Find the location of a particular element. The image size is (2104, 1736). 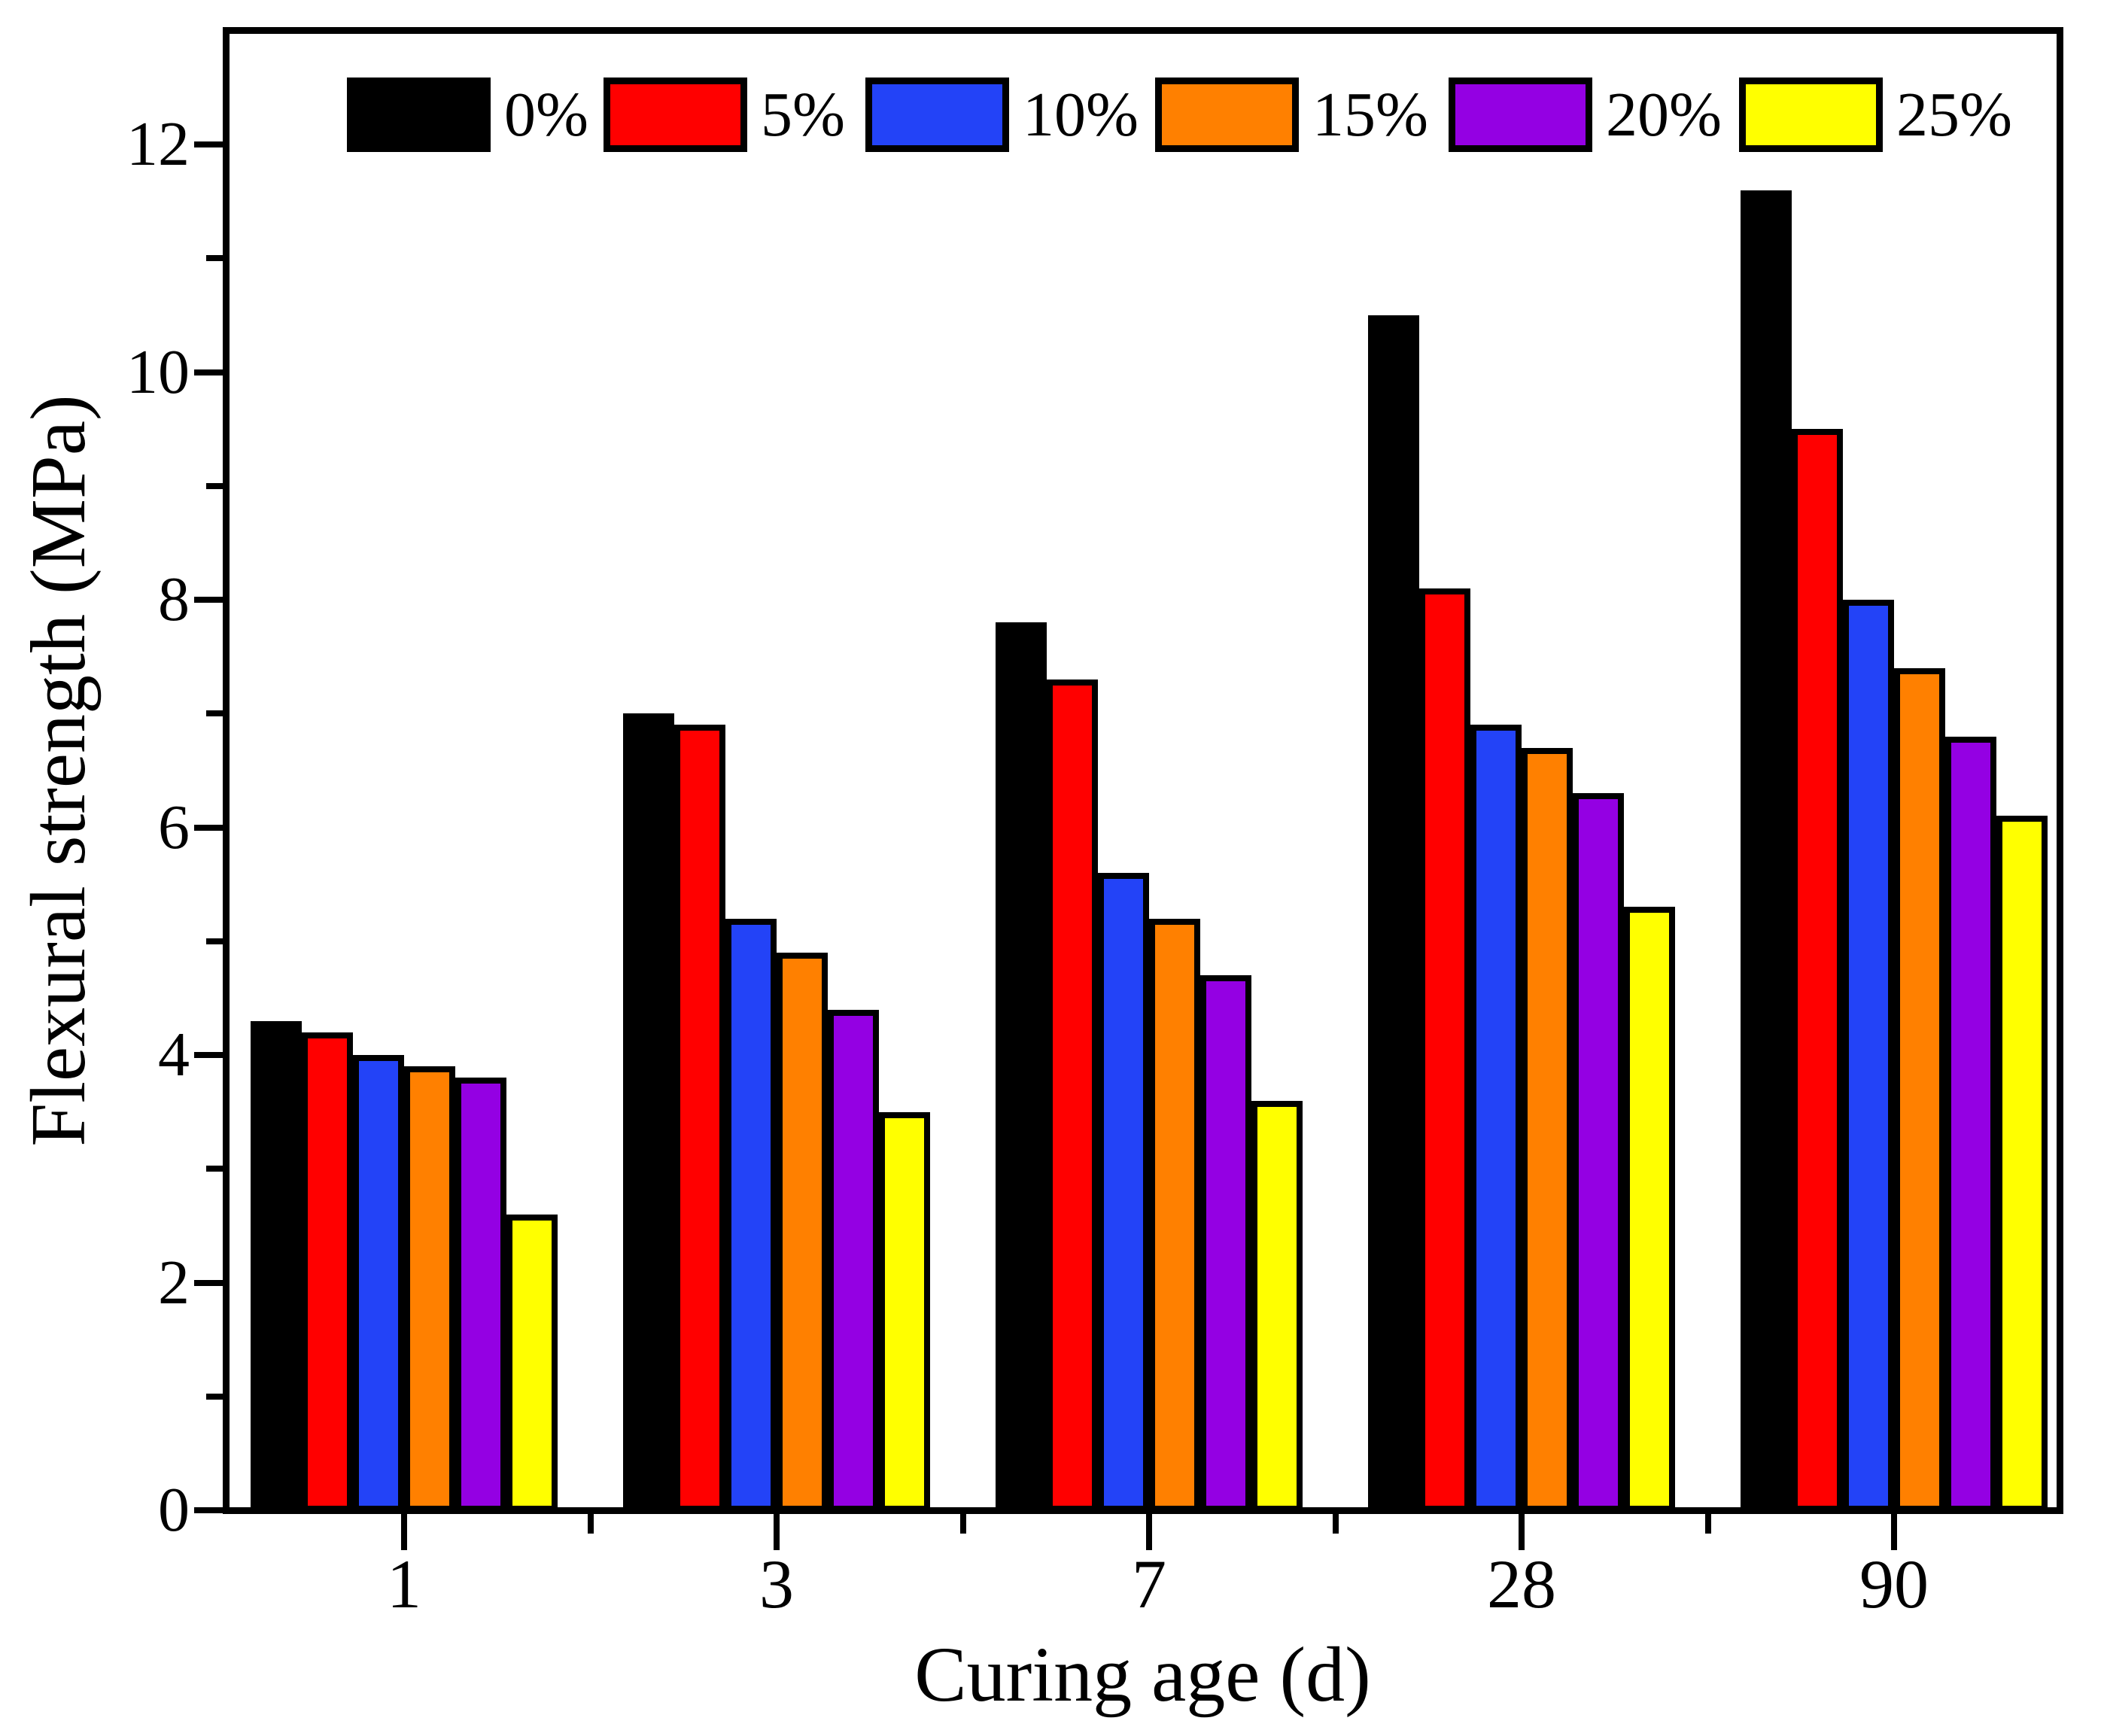

y-tick-label-0: 0 is located at coordinates (174, 1510).